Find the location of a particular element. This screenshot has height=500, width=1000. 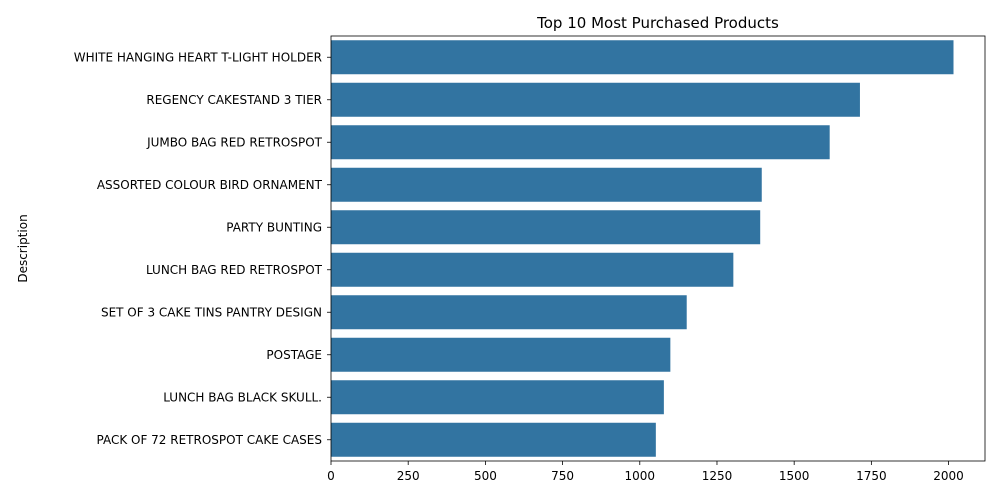

y-tick-label: LUNCH BAG BLACK SKULL. is located at coordinates (242, 397).